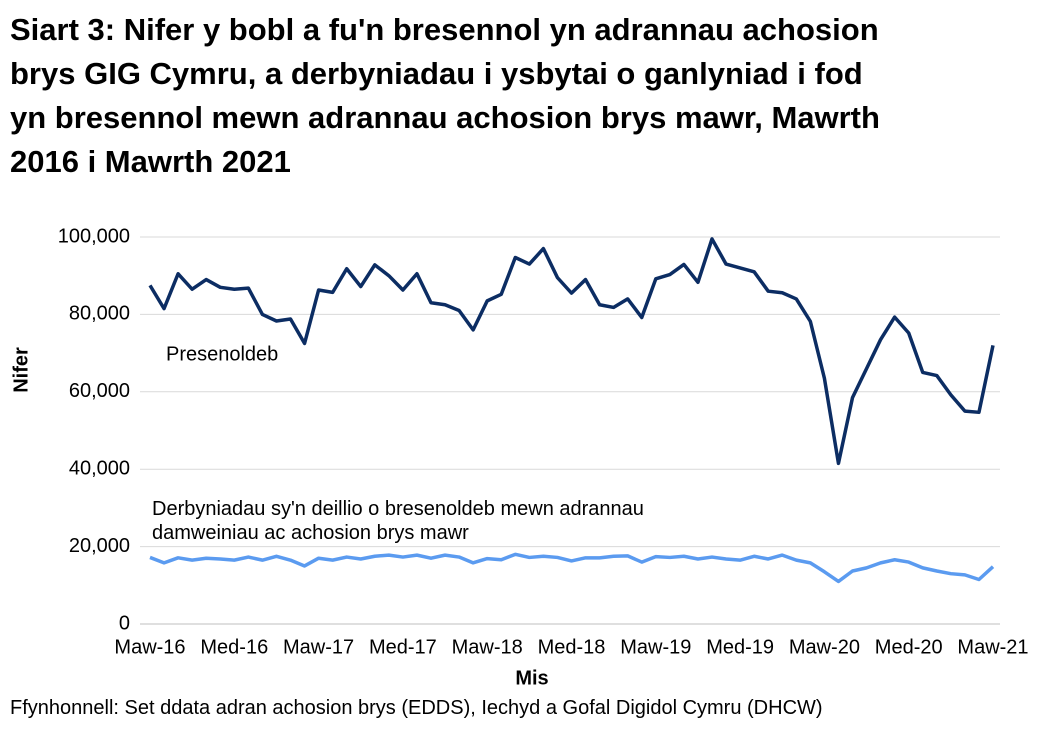 The width and height of the screenshot is (1041, 736). I want to click on y-tick-label: 0, so click(124, 623).